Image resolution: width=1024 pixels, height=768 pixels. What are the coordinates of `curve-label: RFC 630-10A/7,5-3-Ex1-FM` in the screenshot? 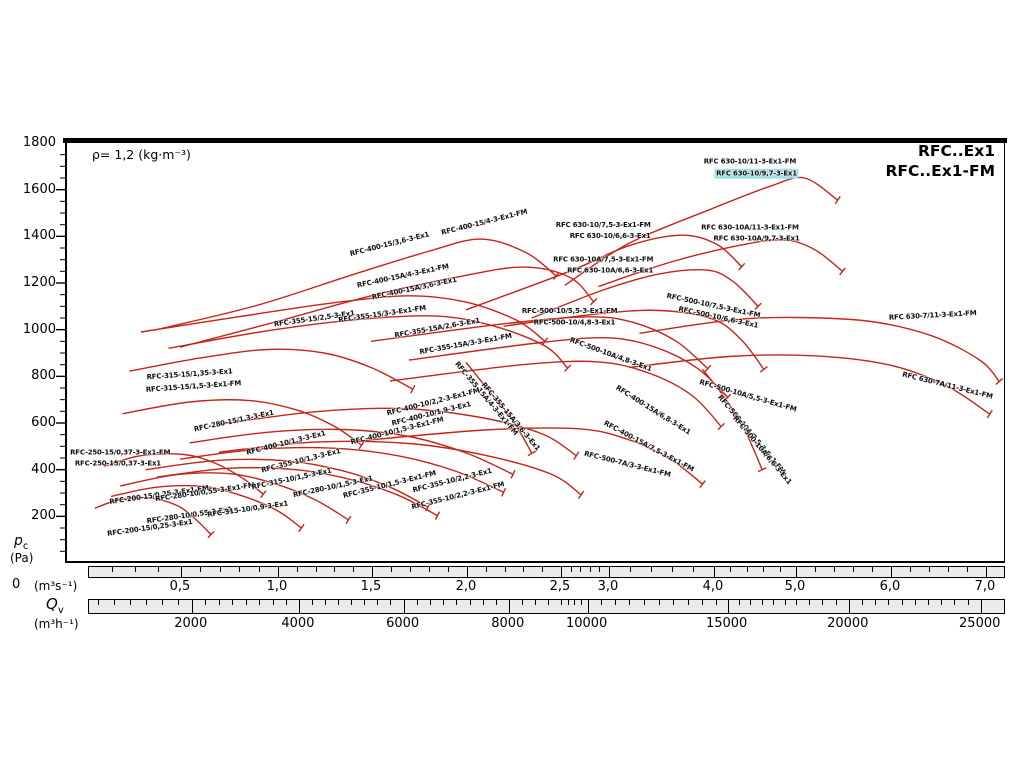 It's located at (603, 260).